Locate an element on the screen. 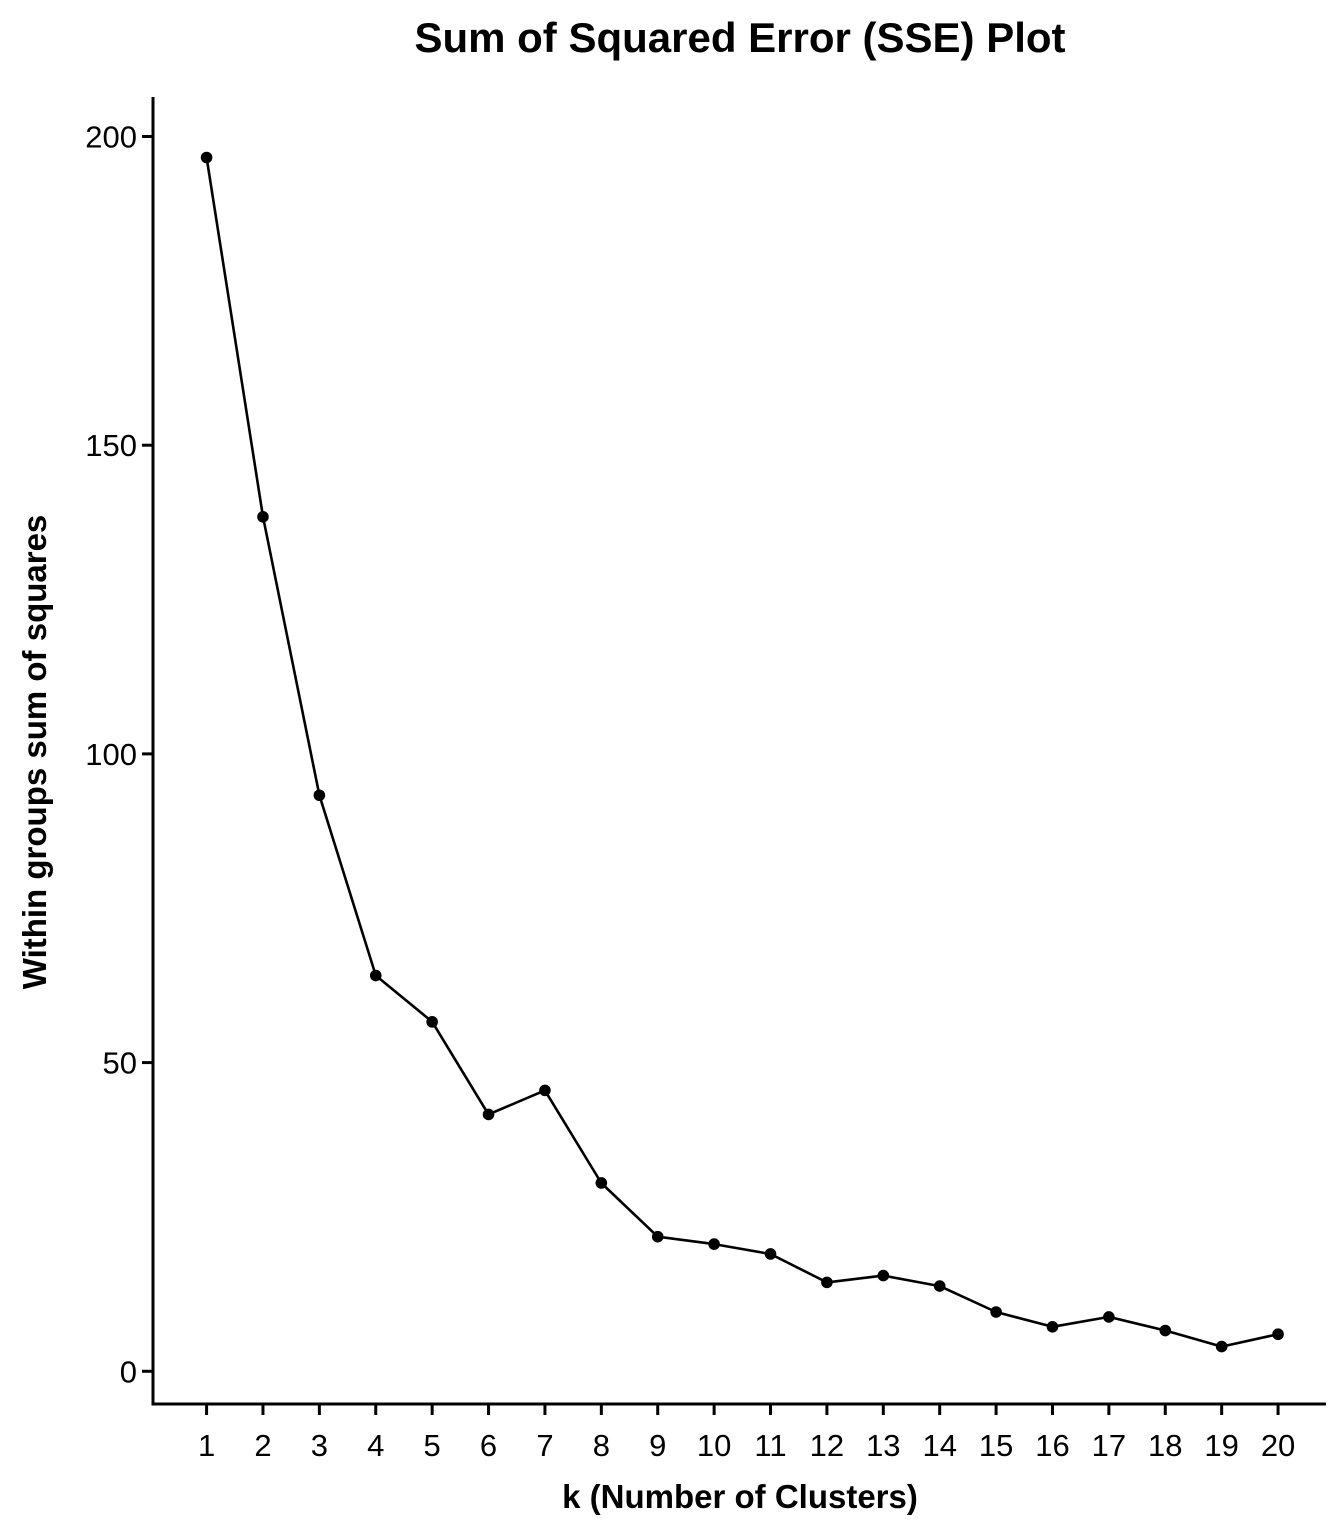 The image size is (1344, 1536). x-tick-label: 17 is located at coordinates (1109, 1445).